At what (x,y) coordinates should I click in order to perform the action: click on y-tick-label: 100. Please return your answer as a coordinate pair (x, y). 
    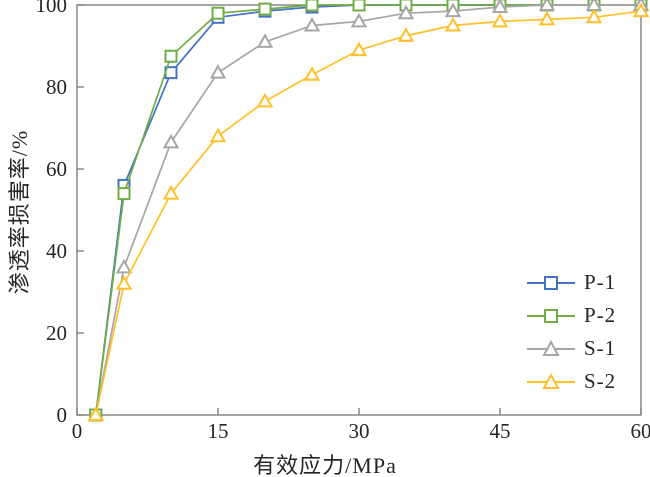
    Looking at the image, I should click on (52, 8).